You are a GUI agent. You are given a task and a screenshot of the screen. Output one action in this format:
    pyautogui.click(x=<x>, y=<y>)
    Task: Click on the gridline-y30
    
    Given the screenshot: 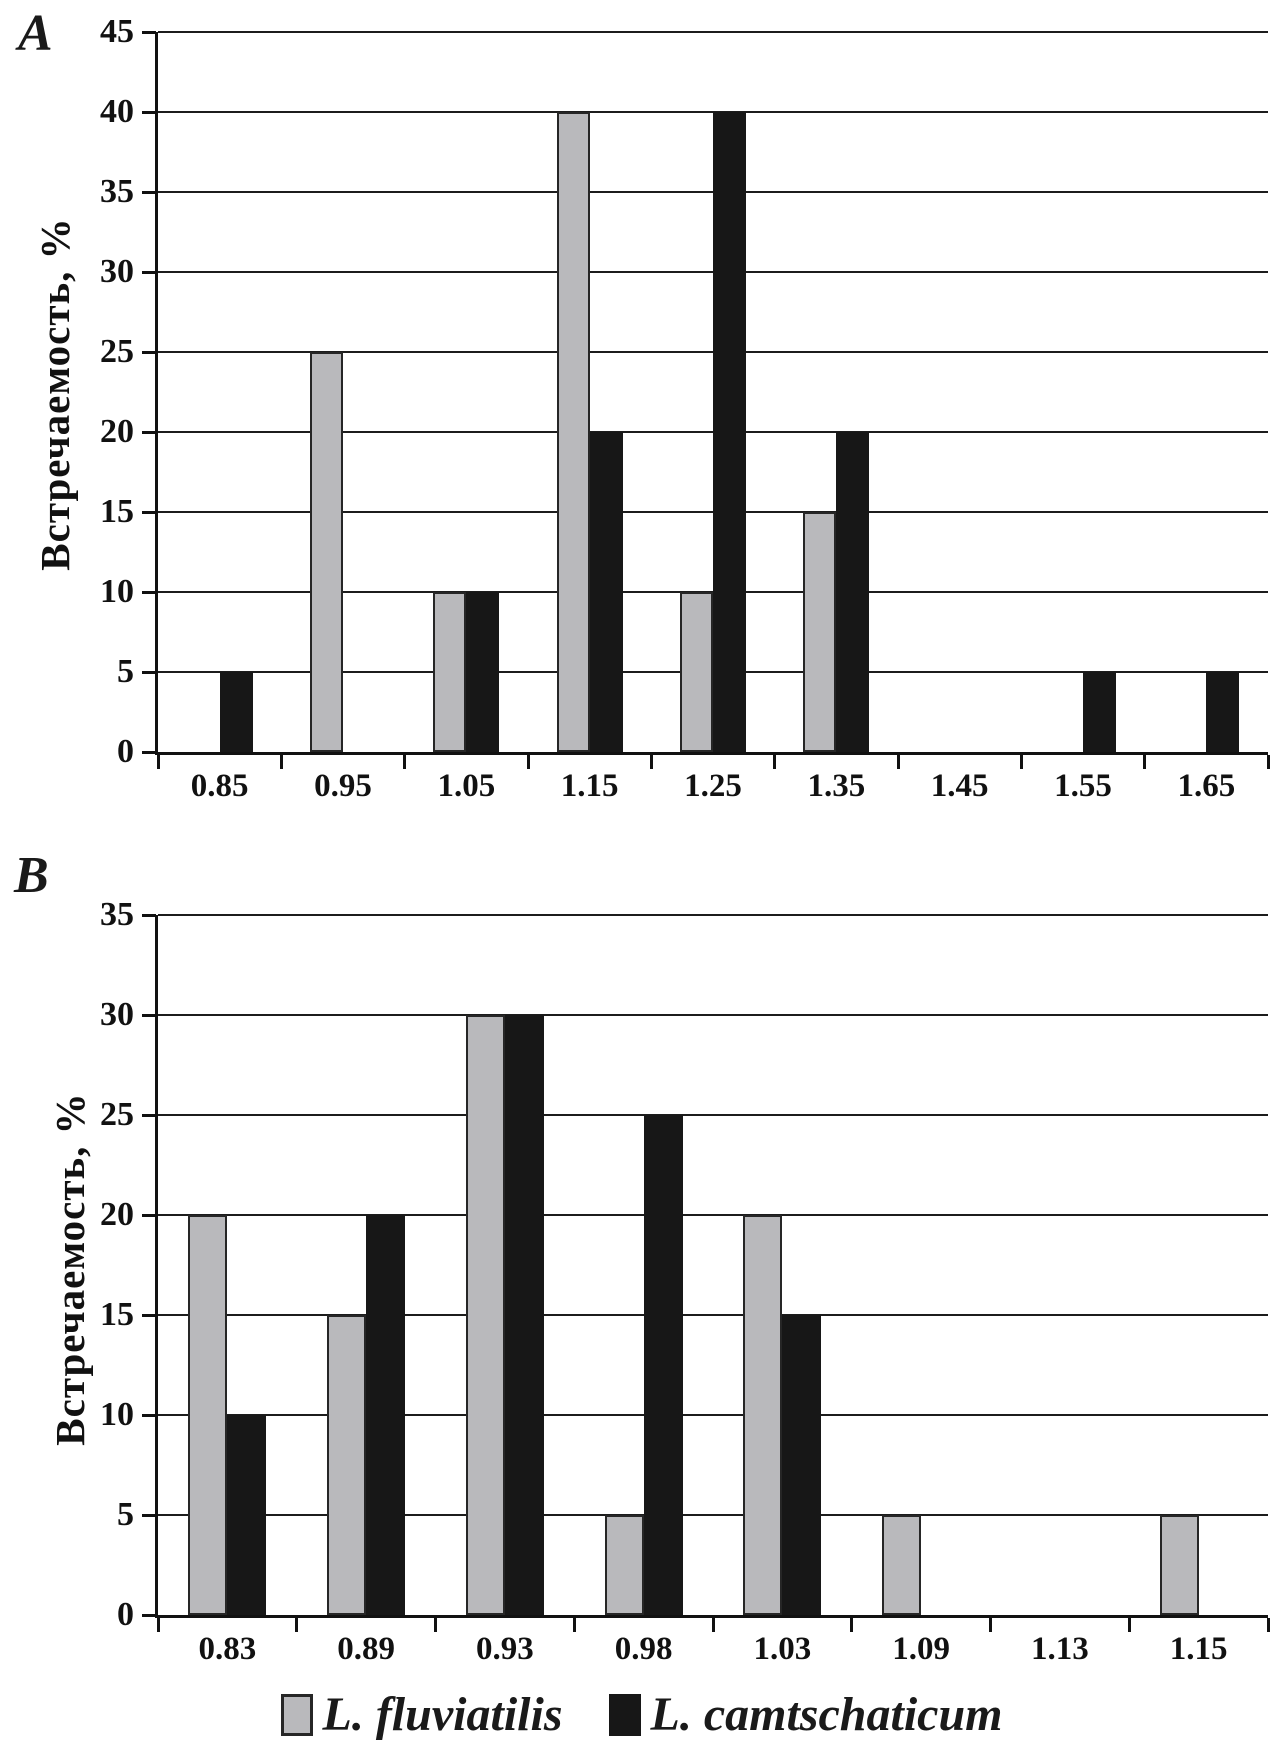 What is the action you would take?
    pyautogui.click(x=713, y=1015)
    